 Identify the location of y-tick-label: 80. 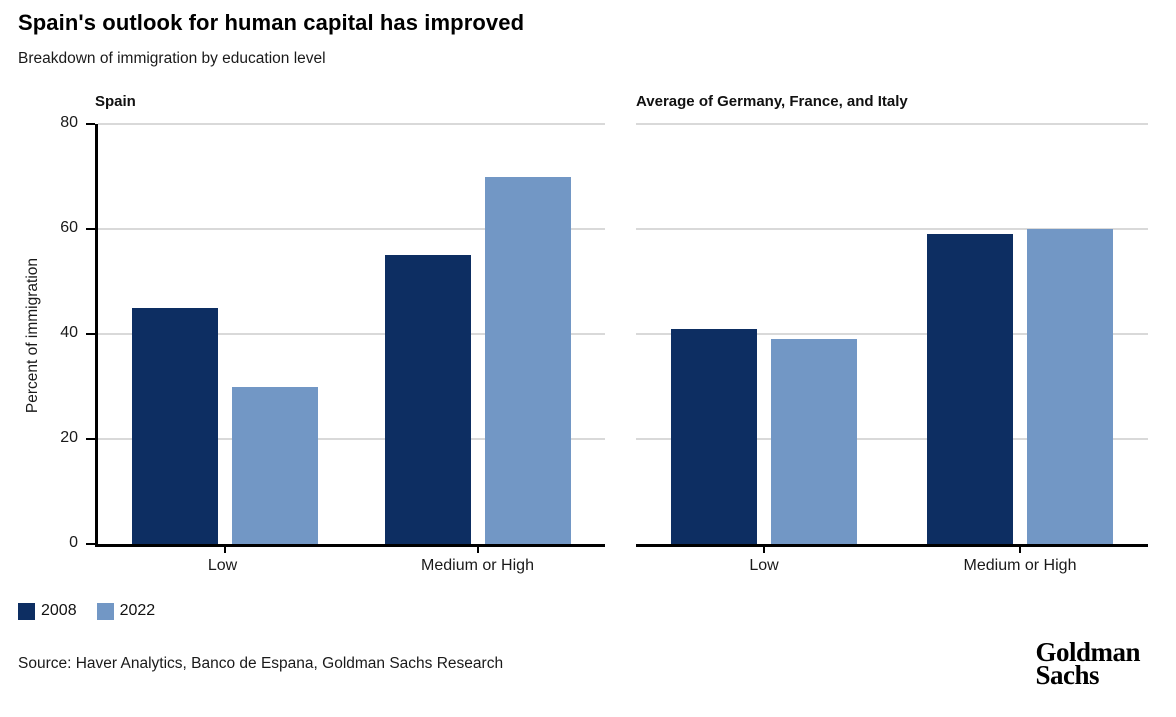
(69, 122).